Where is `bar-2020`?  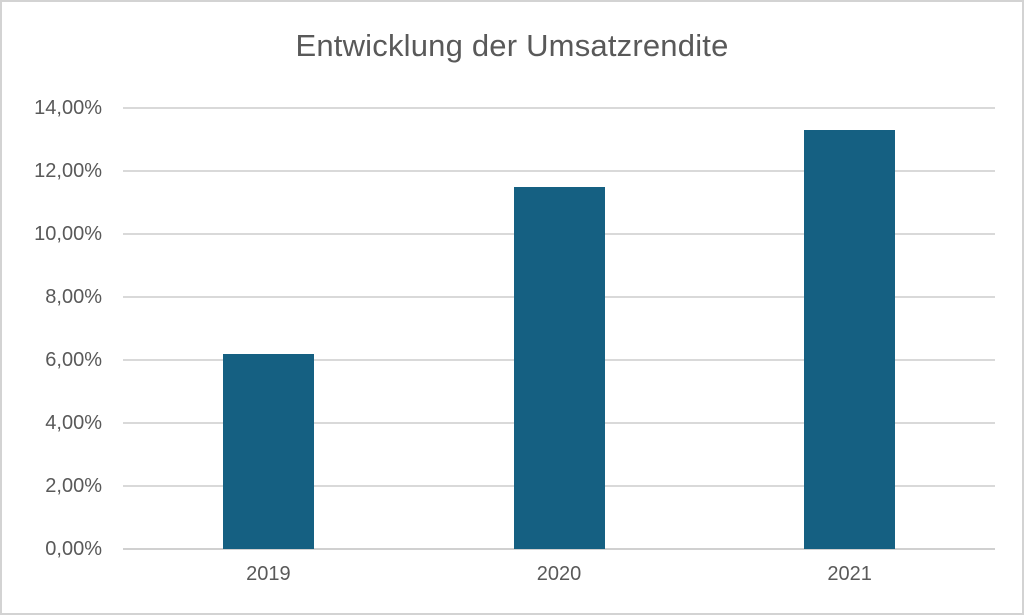
bar-2020 is located at coordinates (559, 367).